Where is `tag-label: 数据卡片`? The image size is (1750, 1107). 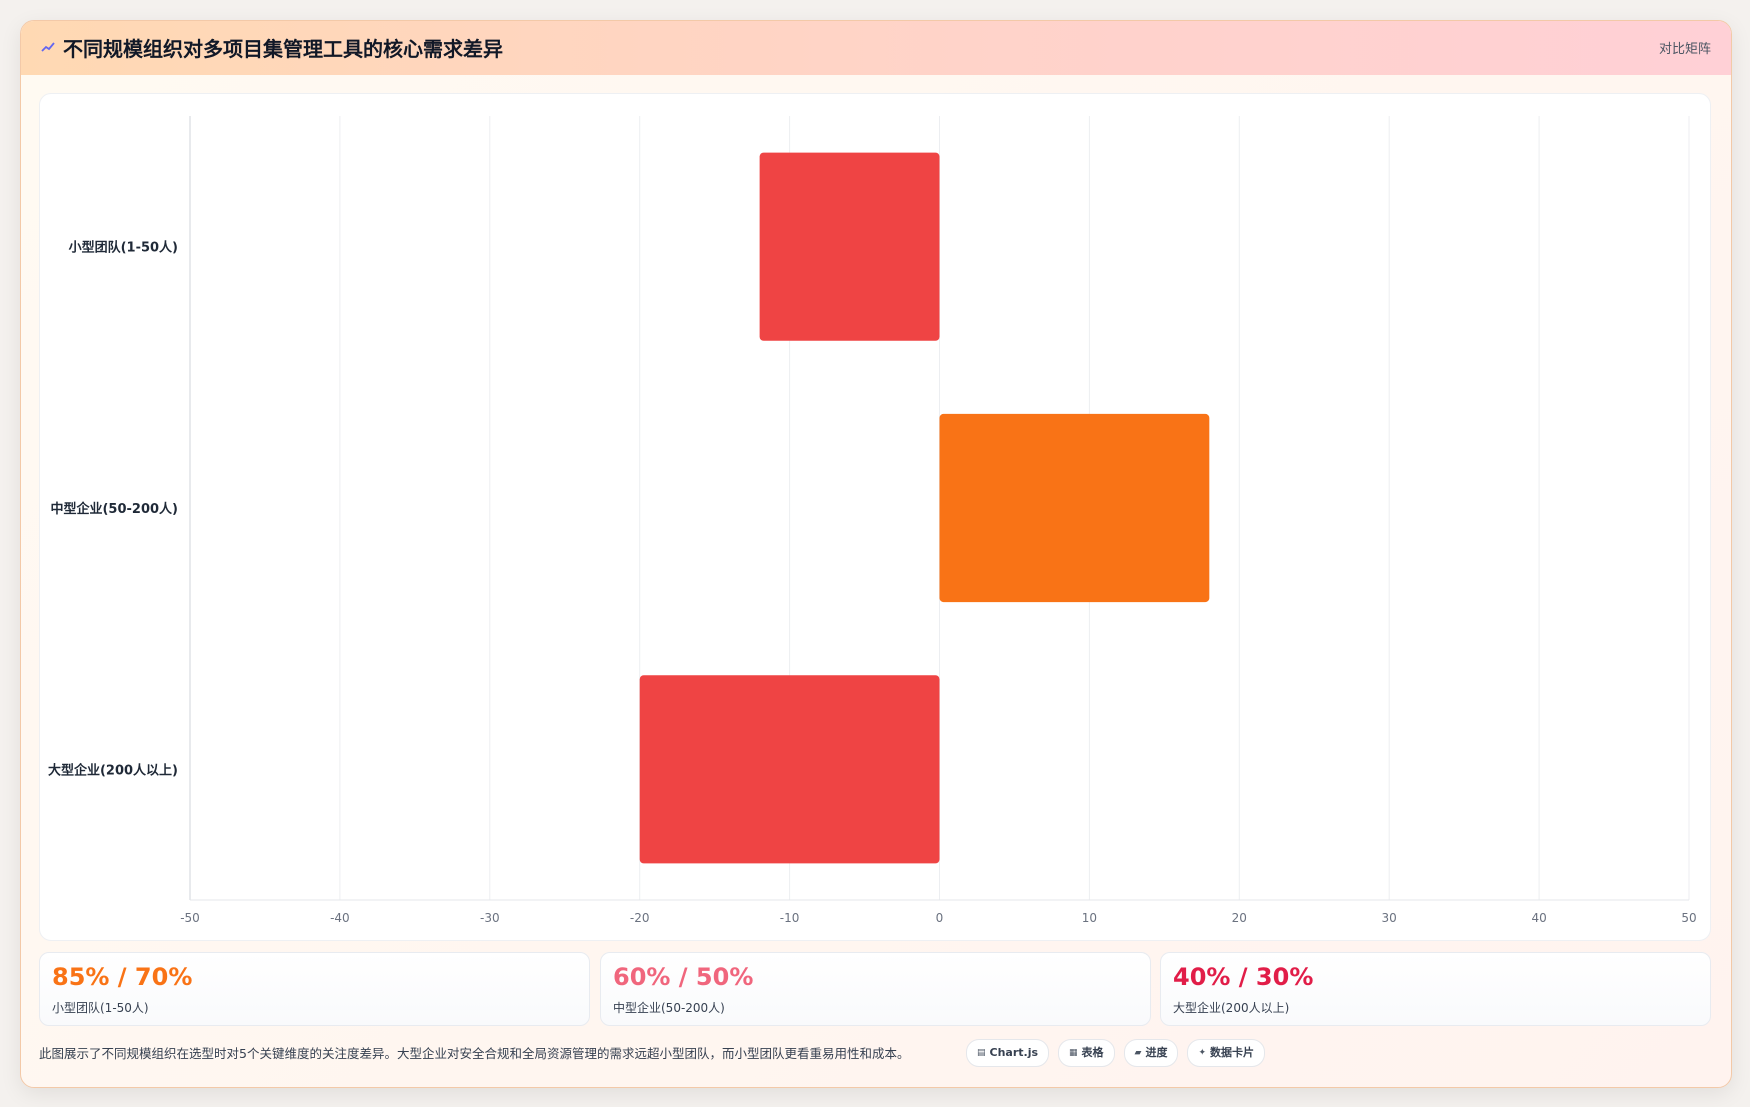 tag-label: 数据卡片 is located at coordinates (1232, 1052).